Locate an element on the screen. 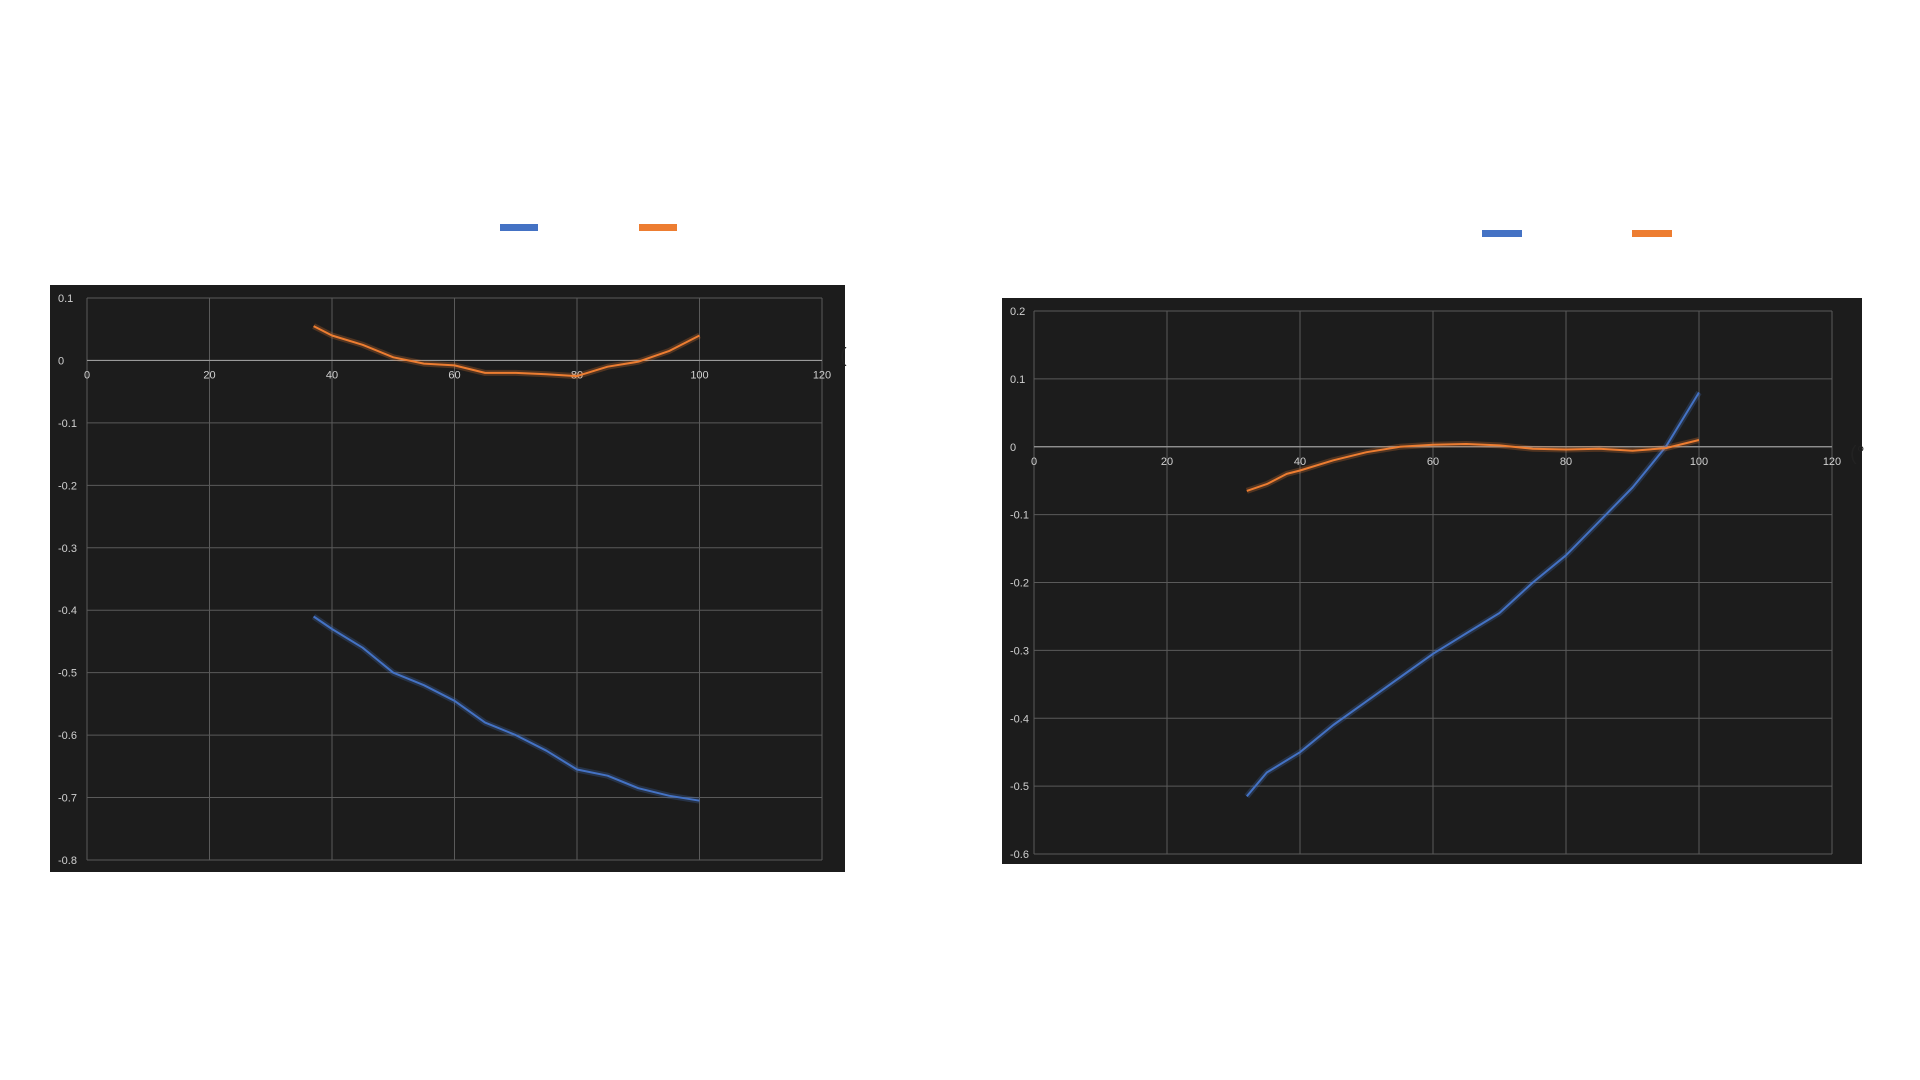 The width and height of the screenshot is (1920, 1080). chart2-legend-swatch-series1 is located at coordinates (1502, 233).